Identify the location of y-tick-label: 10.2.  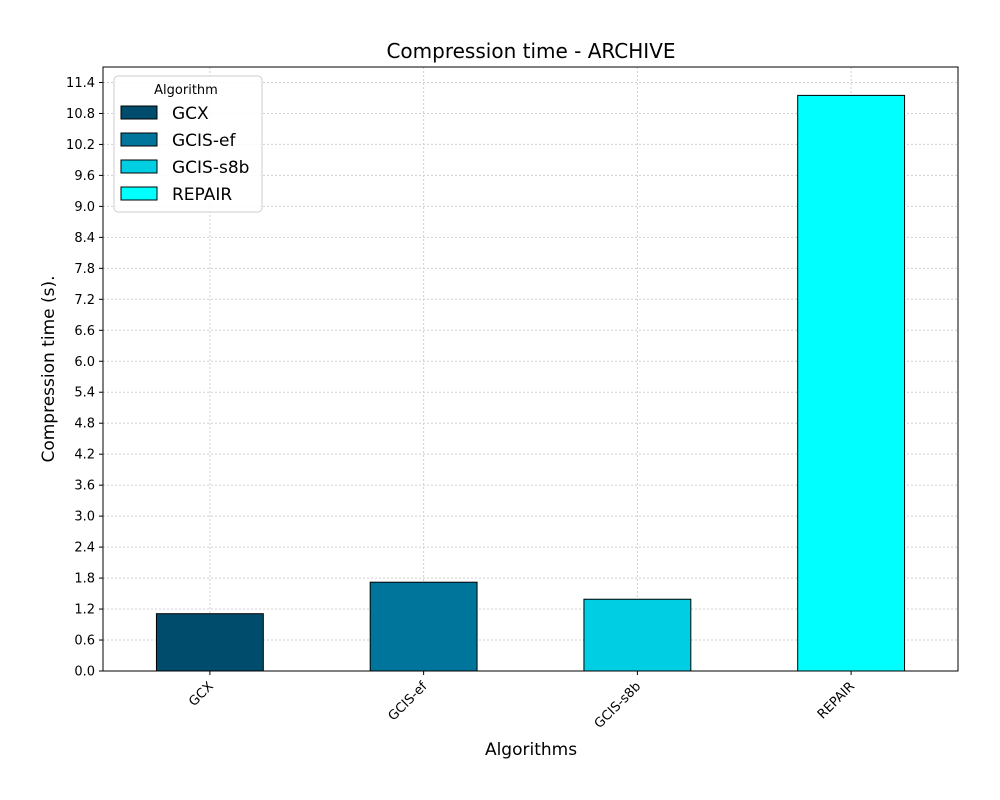
(80, 145).